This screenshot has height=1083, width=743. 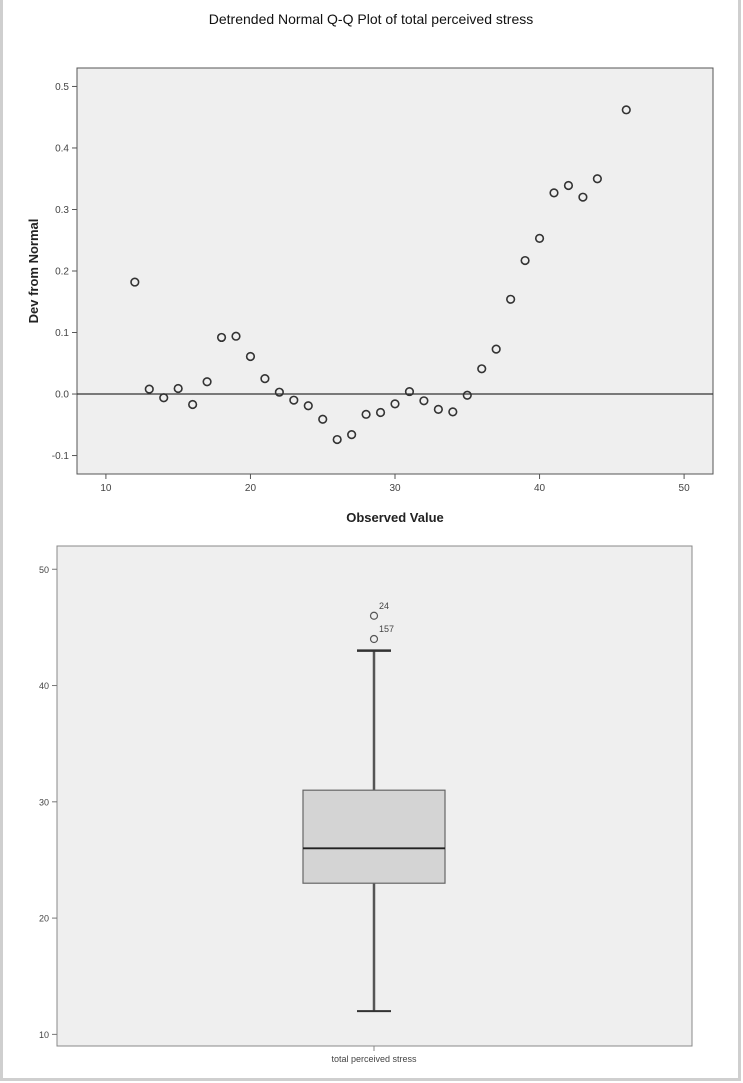 What do you see at coordinates (540, 488) in the screenshot?
I see `qq-x-tick-label: 40` at bounding box center [540, 488].